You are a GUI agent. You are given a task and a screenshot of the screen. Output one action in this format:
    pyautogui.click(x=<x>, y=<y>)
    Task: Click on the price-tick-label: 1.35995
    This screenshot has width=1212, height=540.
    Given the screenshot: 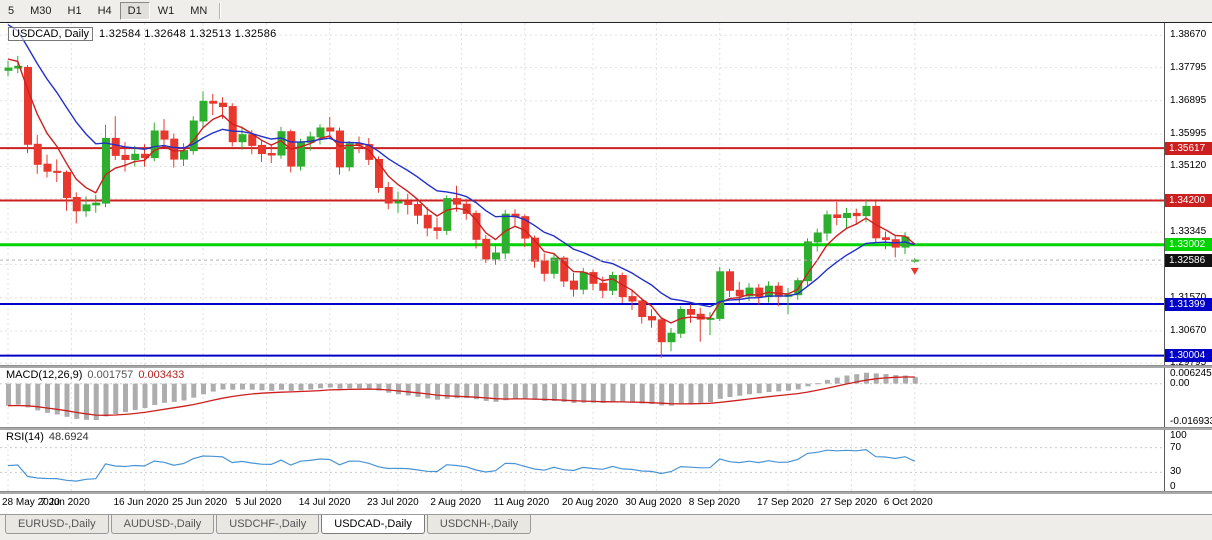 What is the action you would take?
    pyautogui.click(x=1188, y=134)
    